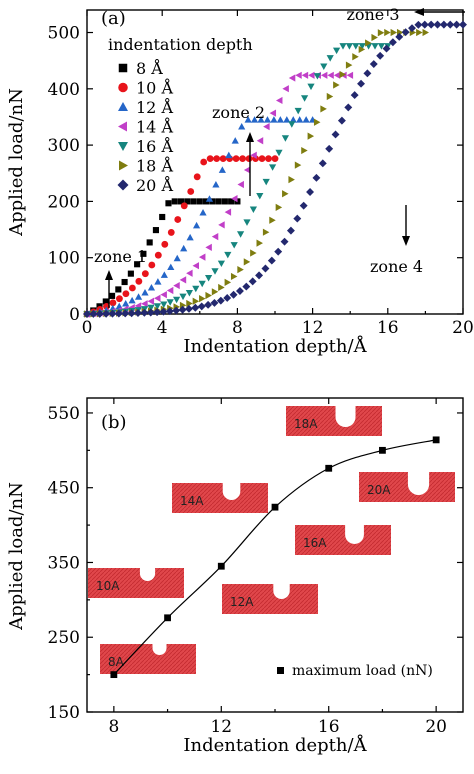  What do you see at coordinates (372, 14) in the screenshot?
I see `zone-3-label: zone 3` at bounding box center [372, 14].